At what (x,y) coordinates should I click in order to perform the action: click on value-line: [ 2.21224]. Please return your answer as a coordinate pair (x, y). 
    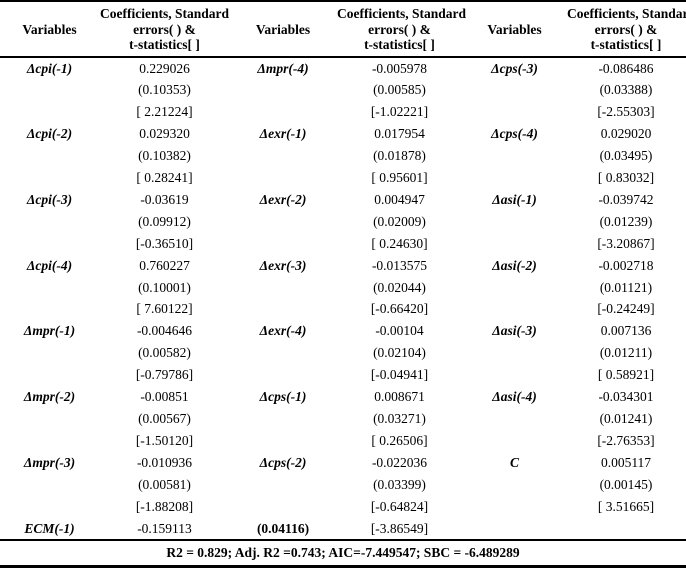
    Looking at the image, I should click on (164, 112).